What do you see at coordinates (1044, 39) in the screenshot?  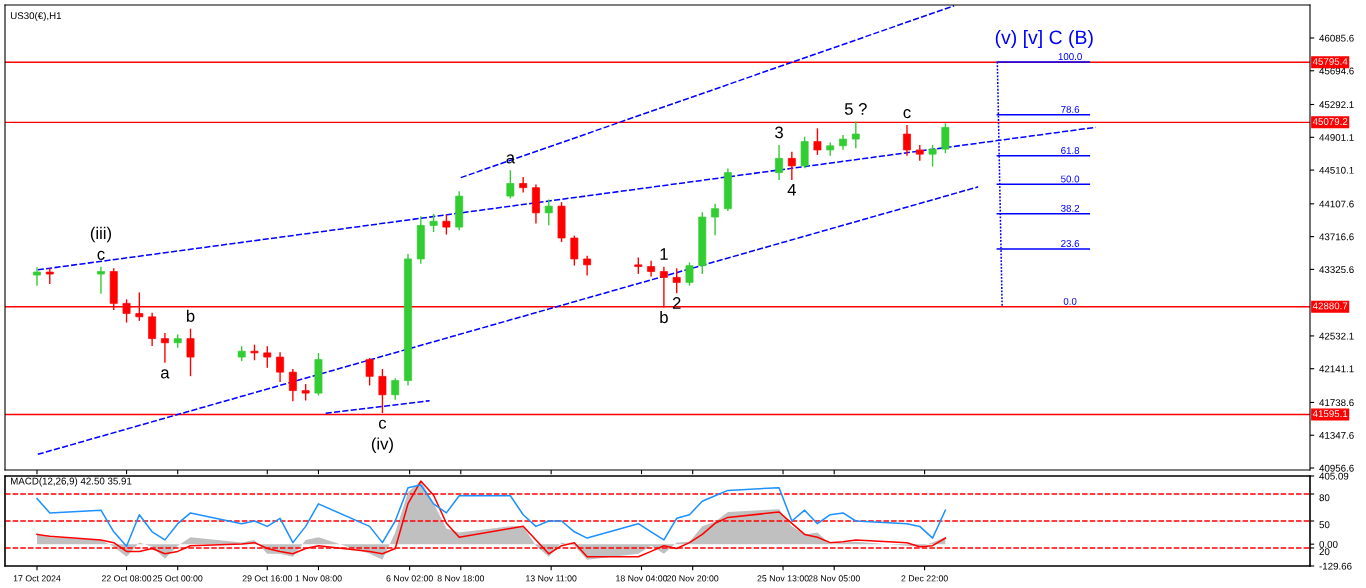 I see `annotation: (v) [v] C (B)` at bounding box center [1044, 39].